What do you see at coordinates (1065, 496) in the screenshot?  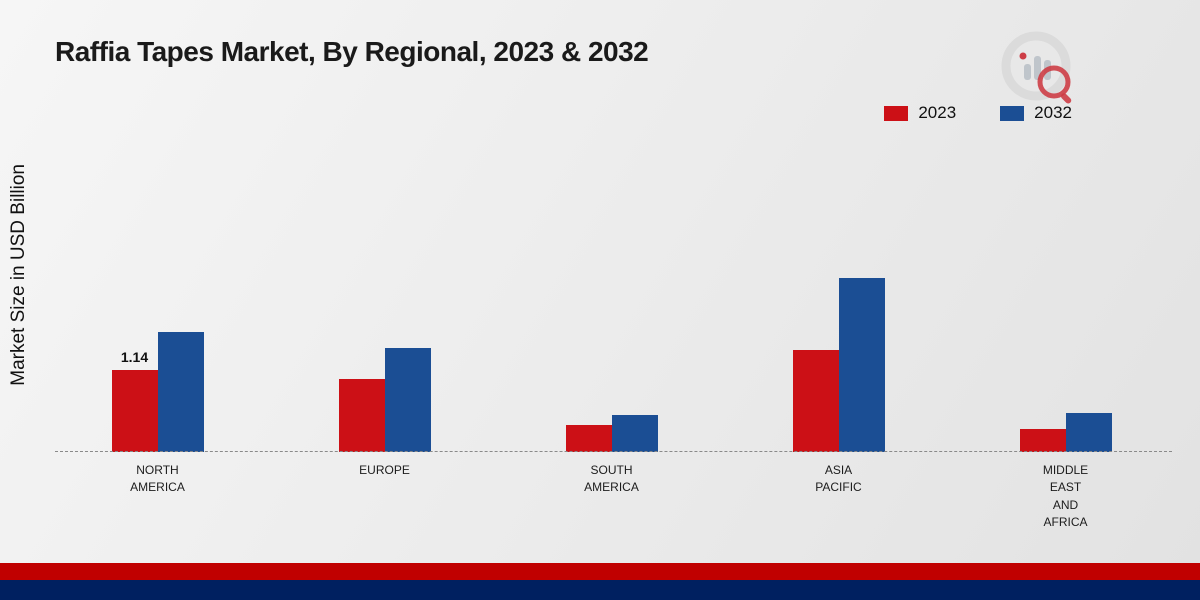 I see `category-label: MIDDLE EAST AND AFRICA` at bounding box center [1065, 496].